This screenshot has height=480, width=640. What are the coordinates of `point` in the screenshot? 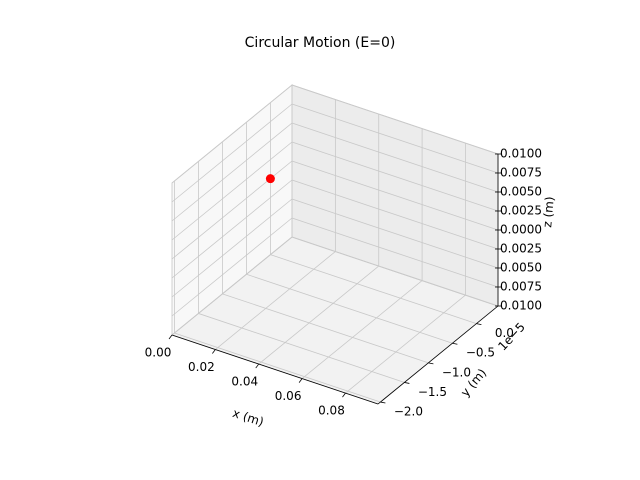 It's located at (270, 179).